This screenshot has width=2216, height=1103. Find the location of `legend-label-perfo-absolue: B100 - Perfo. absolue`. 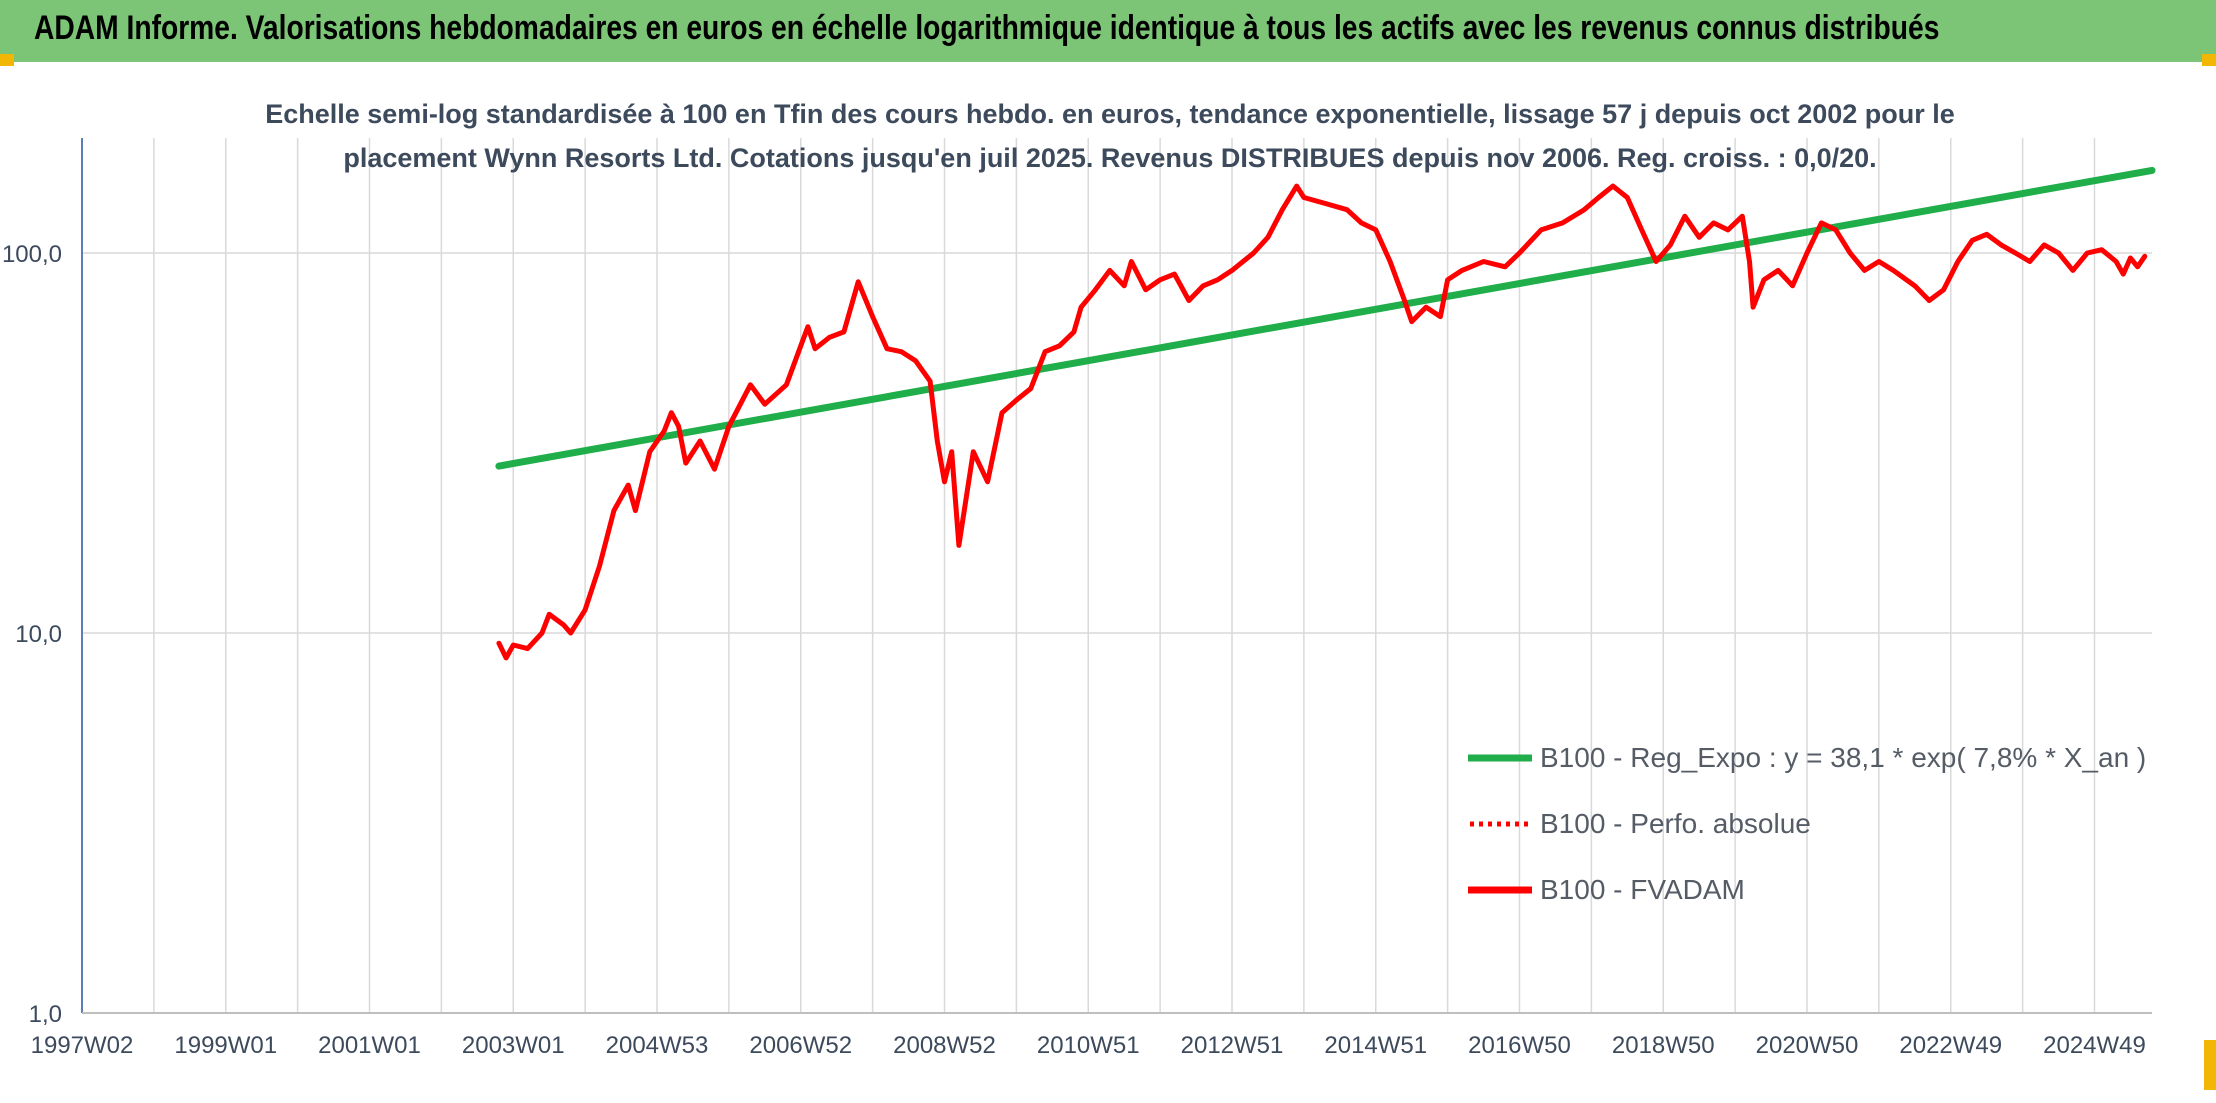

legend-label-perfo-absolue: B100 - Perfo. absolue is located at coordinates (1675, 823).